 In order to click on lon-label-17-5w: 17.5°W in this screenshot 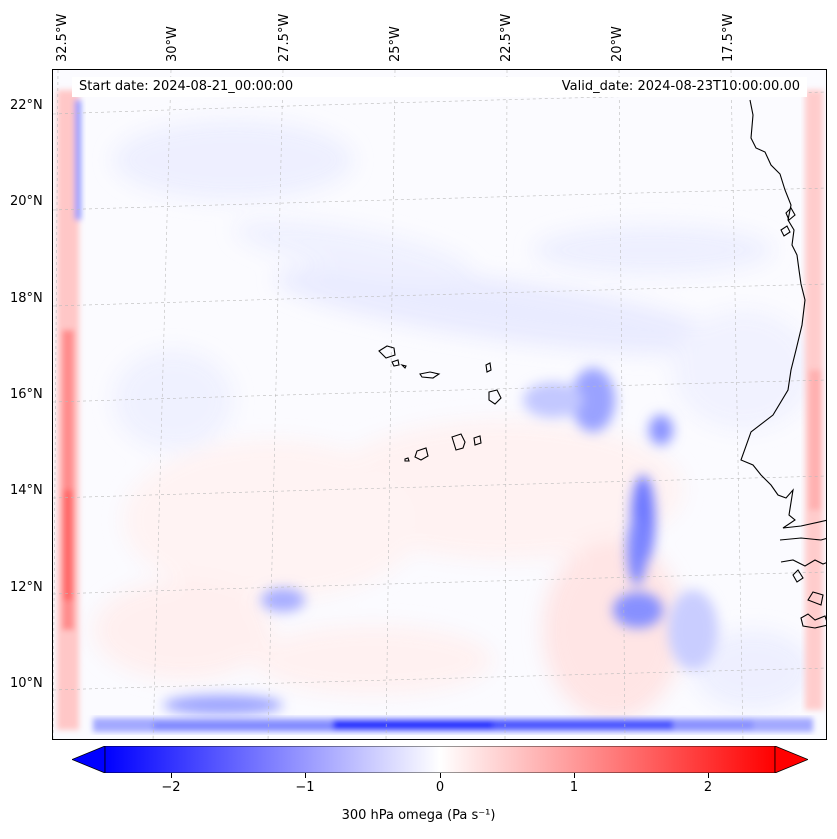, I will do `click(728, 37)`.